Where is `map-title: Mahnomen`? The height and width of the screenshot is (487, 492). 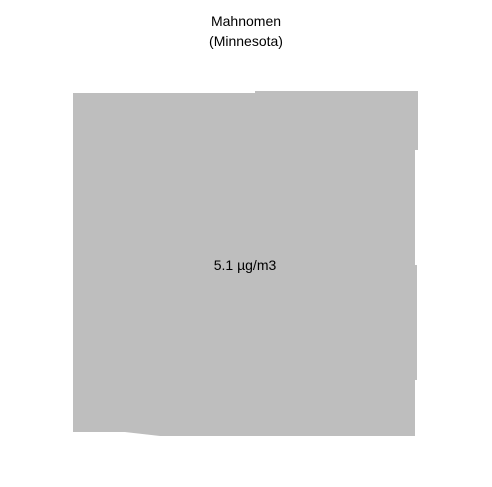
map-title: Mahnomen is located at coordinates (246, 21).